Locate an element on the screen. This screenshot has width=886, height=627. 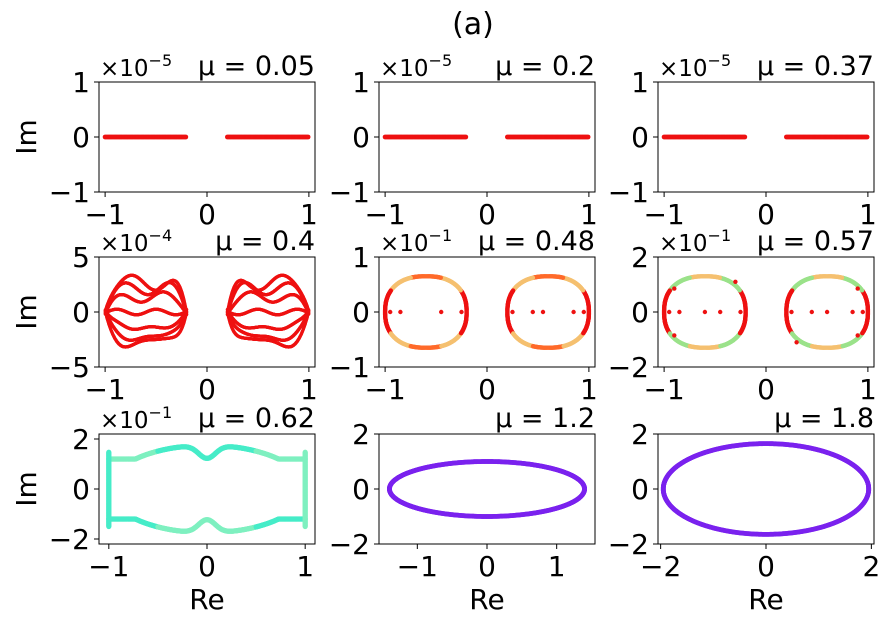
subplot-title: μ = 0.2 is located at coordinates (545, 66).